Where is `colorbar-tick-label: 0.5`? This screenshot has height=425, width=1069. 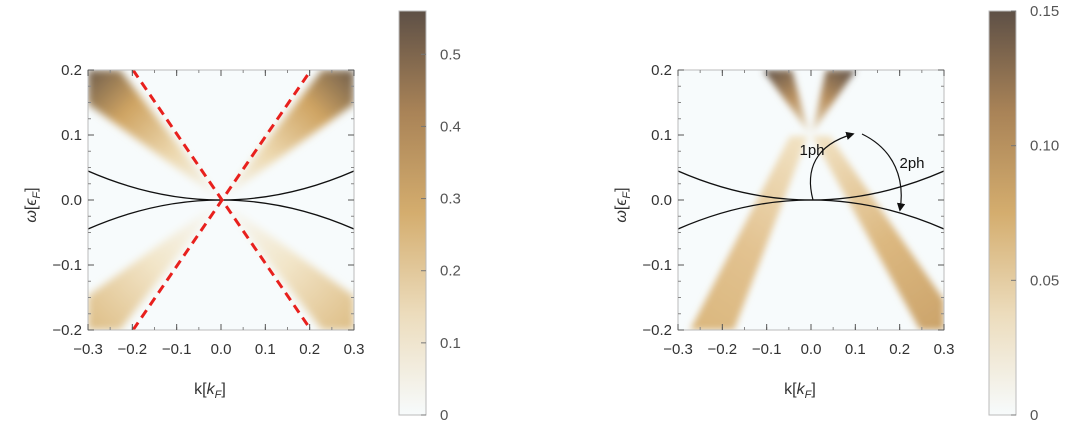
colorbar-tick-label: 0.5 is located at coordinates (450, 54).